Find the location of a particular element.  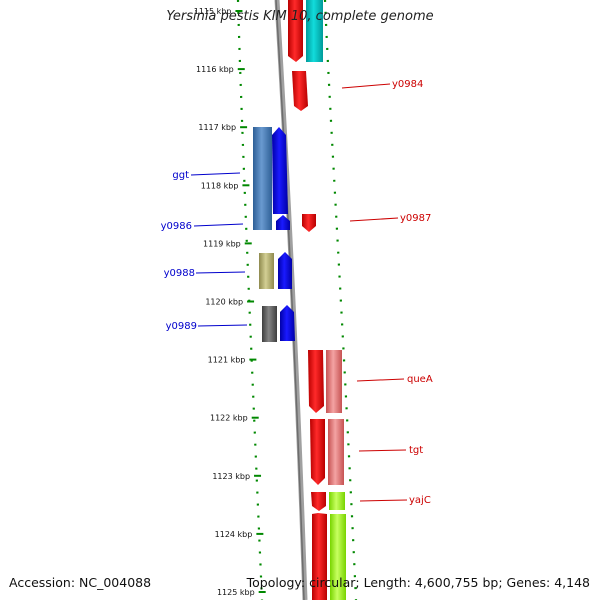

gene-pink-tgt is located at coordinates (336, 452).